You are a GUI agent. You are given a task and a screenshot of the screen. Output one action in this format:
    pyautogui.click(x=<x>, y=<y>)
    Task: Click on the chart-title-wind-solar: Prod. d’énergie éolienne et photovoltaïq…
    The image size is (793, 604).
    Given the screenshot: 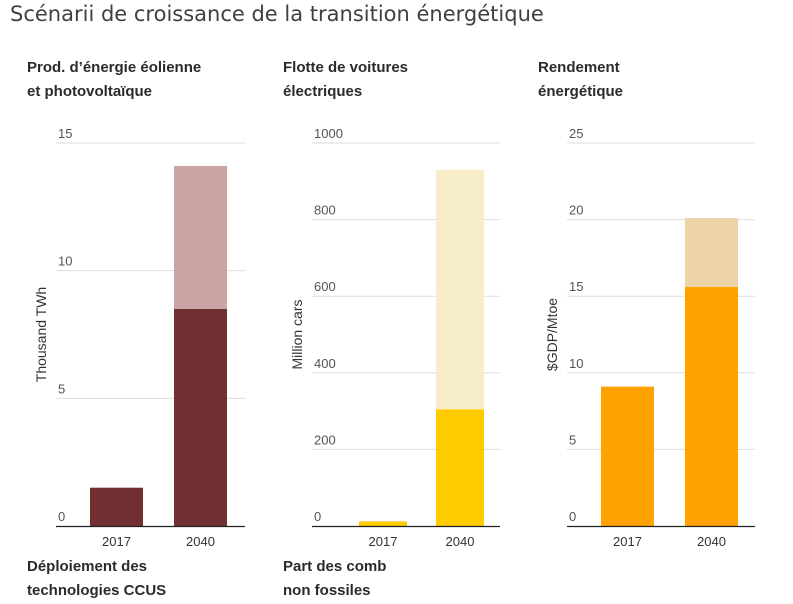 What is the action you would take?
    pyautogui.click(x=114, y=80)
    